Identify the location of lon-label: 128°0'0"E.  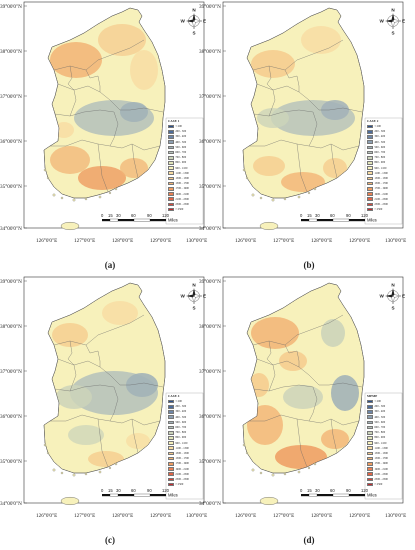
(321, 515).